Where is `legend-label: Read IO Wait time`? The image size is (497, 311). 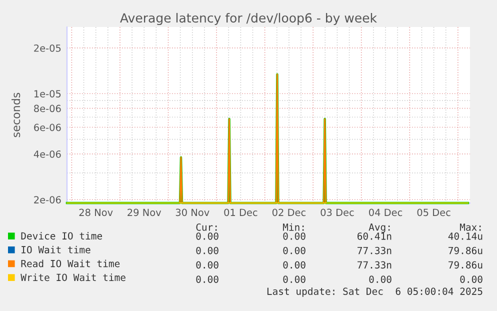 legend-label: Read IO Wait time is located at coordinates (70, 264).